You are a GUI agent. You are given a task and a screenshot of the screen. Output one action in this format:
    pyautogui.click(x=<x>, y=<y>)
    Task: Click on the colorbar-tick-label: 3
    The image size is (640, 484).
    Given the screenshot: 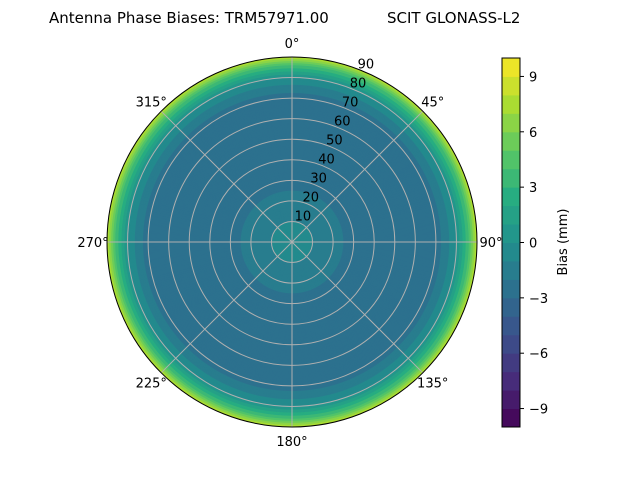 What is the action you would take?
    pyautogui.click(x=533, y=188)
    